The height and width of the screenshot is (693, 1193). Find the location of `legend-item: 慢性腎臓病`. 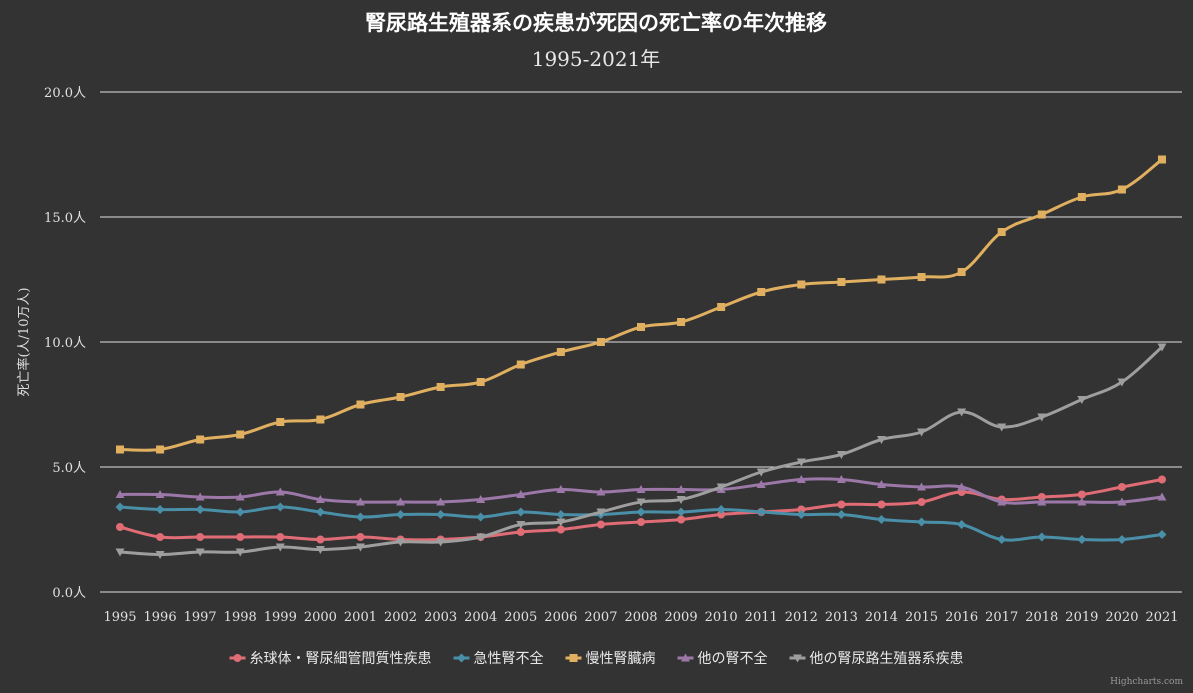

legend-item: 慢性腎臓病 is located at coordinates (610, 658).